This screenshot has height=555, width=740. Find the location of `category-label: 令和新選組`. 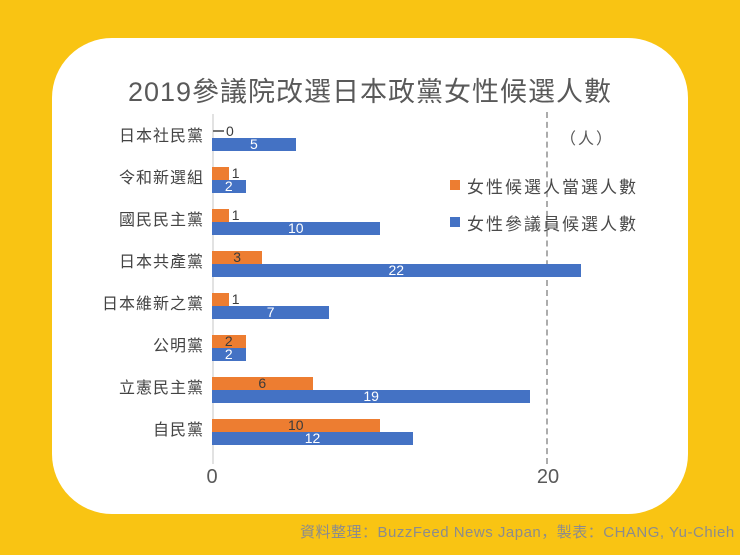

category-label: 令和新選組 is located at coordinates (161, 178).